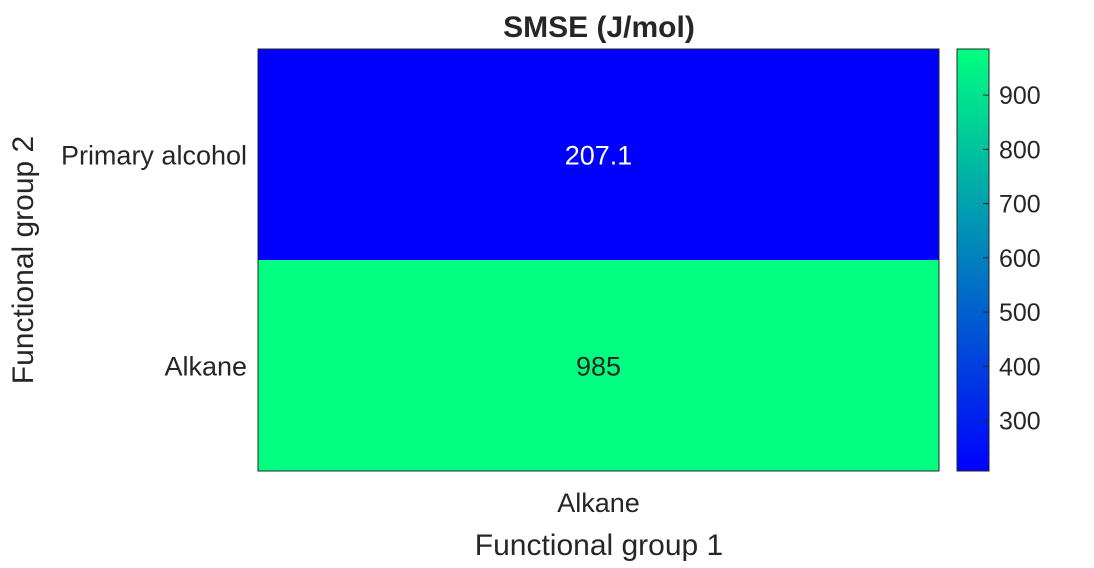  Describe the element at coordinates (973, 260) in the screenshot. I see `colorbar` at that location.